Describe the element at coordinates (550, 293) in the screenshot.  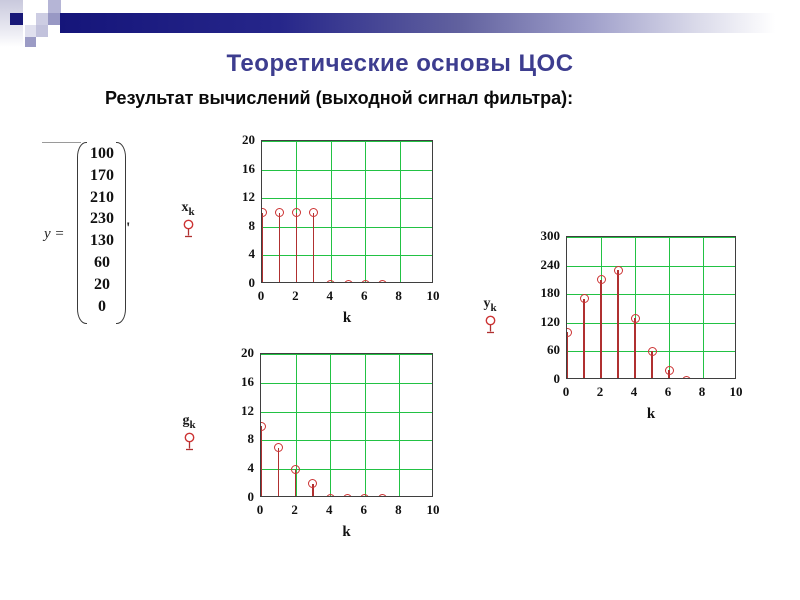
I see `y-tick-label: 180` at that location.